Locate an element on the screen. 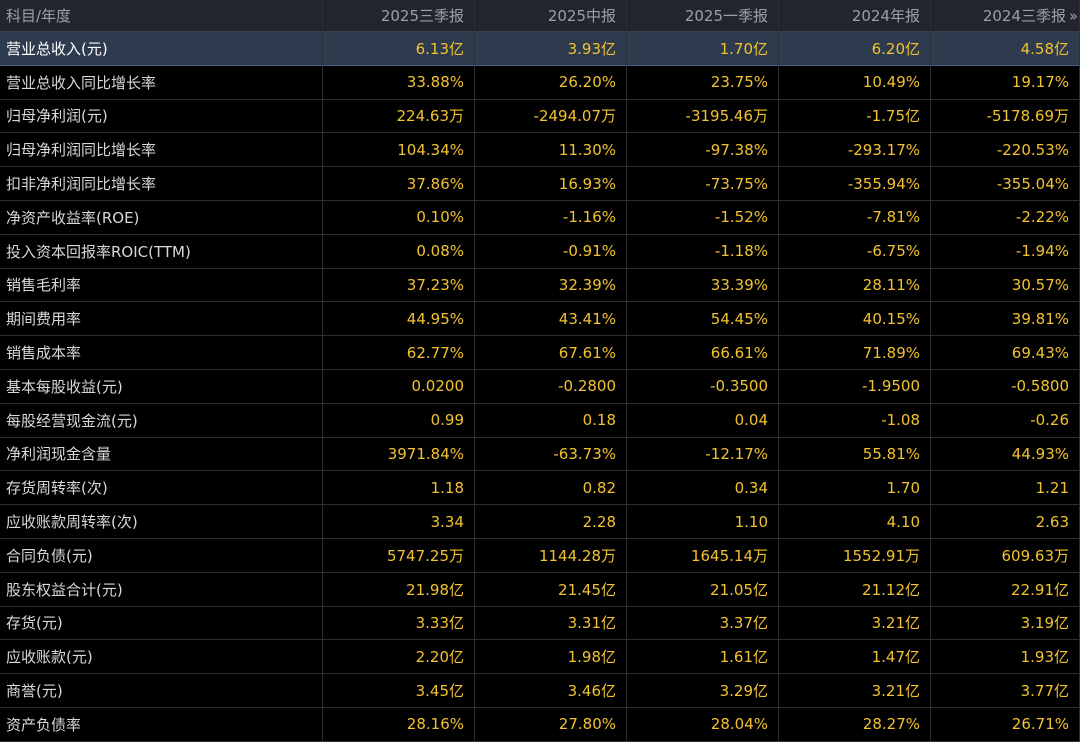 Image resolution: width=1080 pixels, height=742 pixels. value-cell: 21.98亿 is located at coordinates (399, 589).